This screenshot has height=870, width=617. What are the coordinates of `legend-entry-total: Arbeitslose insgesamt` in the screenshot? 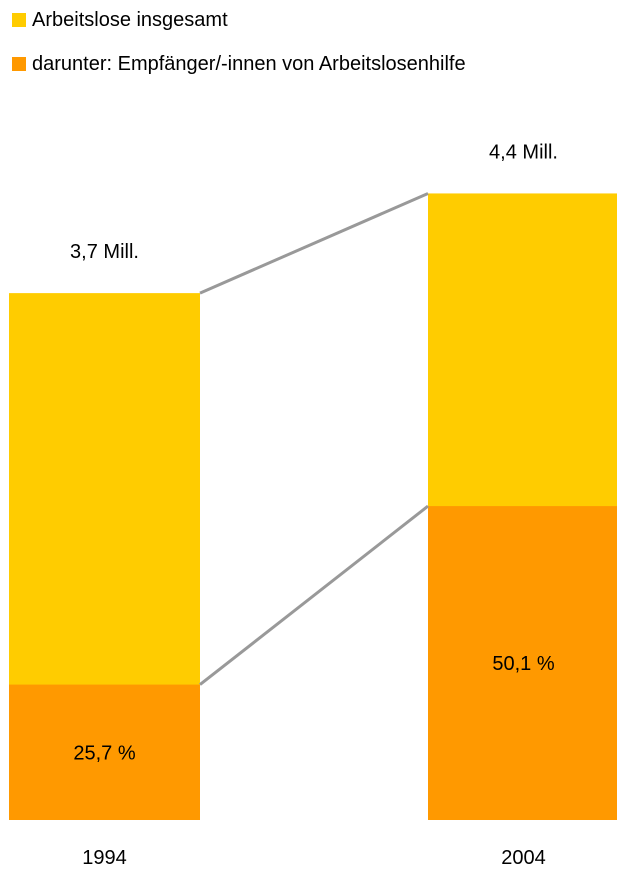 It's located at (120, 20).